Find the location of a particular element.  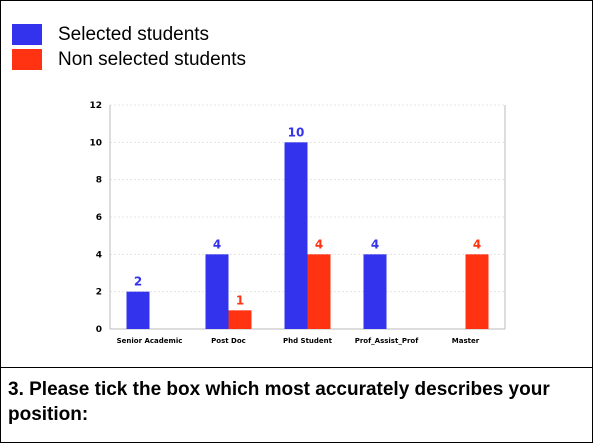

y-tick-label: 0 is located at coordinates (99, 330).